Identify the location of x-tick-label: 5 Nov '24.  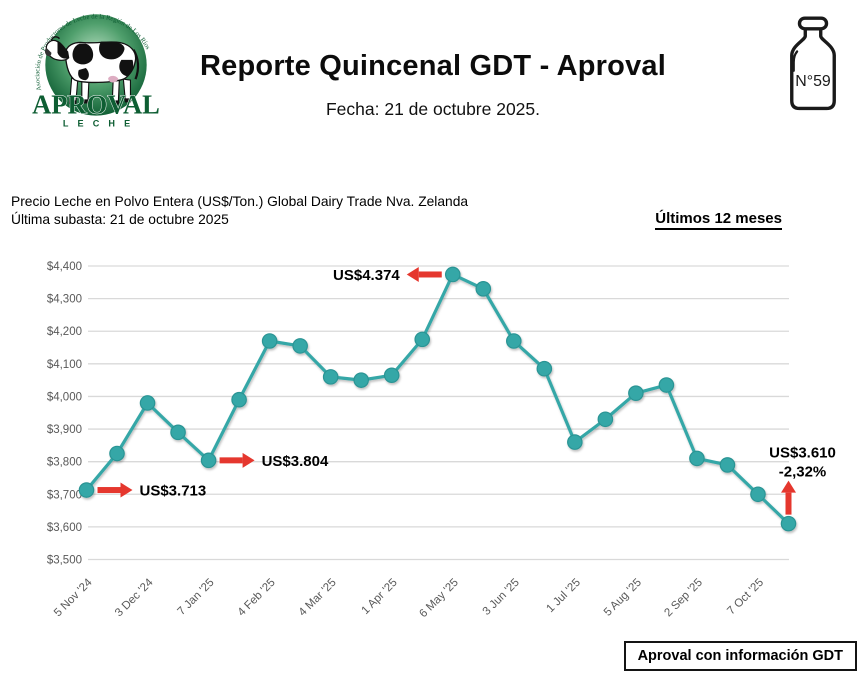
(73, 597).